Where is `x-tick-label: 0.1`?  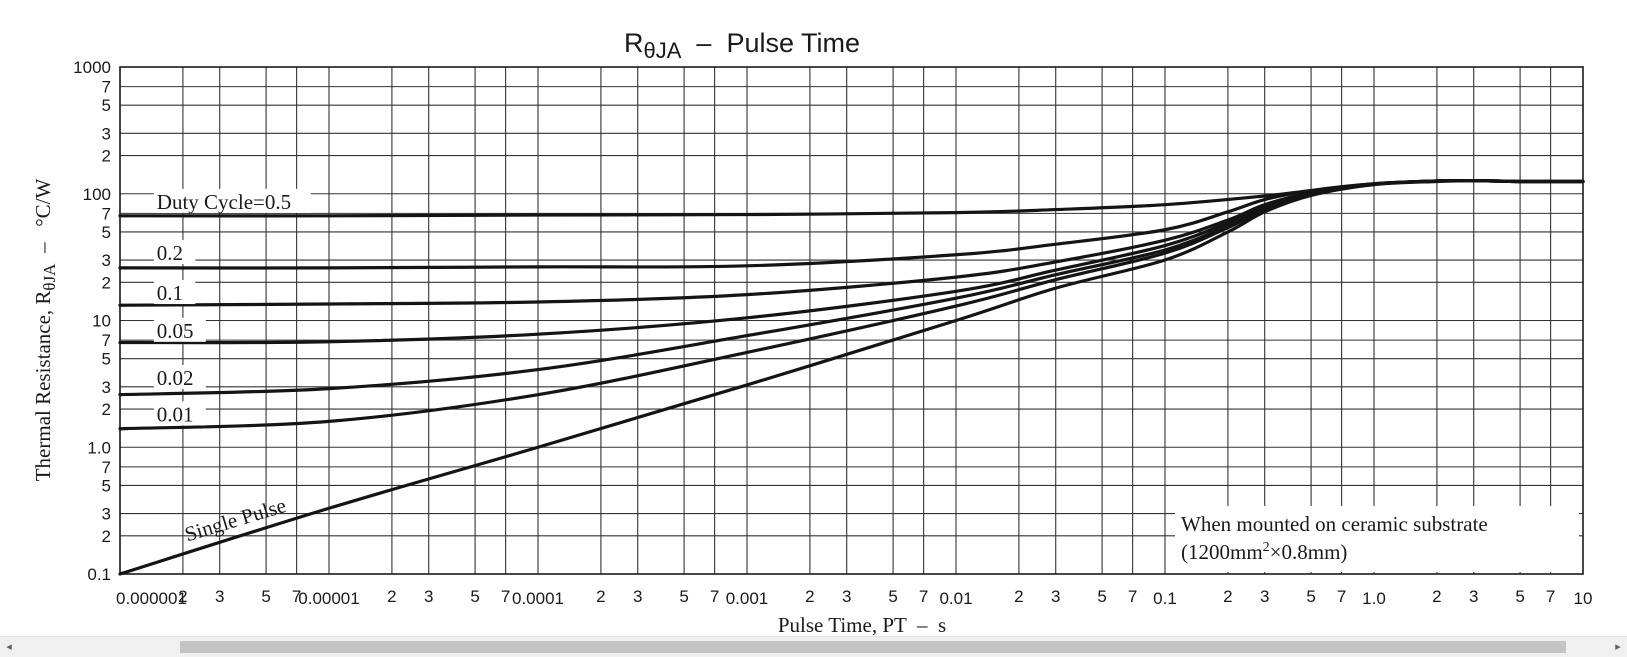
x-tick-label: 0.1 is located at coordinates (1165, 598).